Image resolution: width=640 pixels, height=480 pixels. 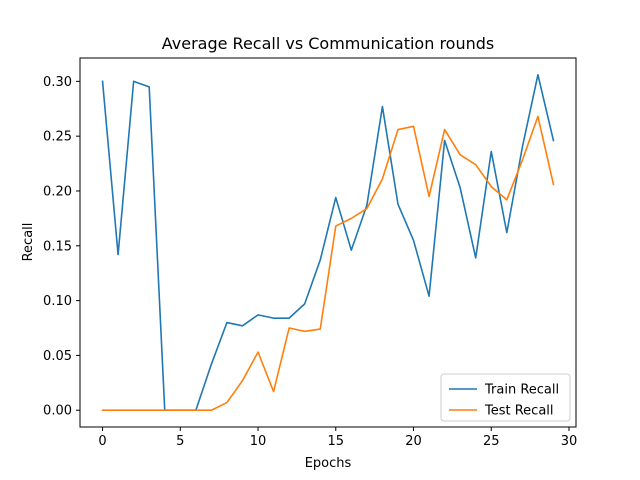 What do you see at coordinates (258, 441) in the screenshot?
I see `x-tick-label: 10` at bounding box center [258, 441].